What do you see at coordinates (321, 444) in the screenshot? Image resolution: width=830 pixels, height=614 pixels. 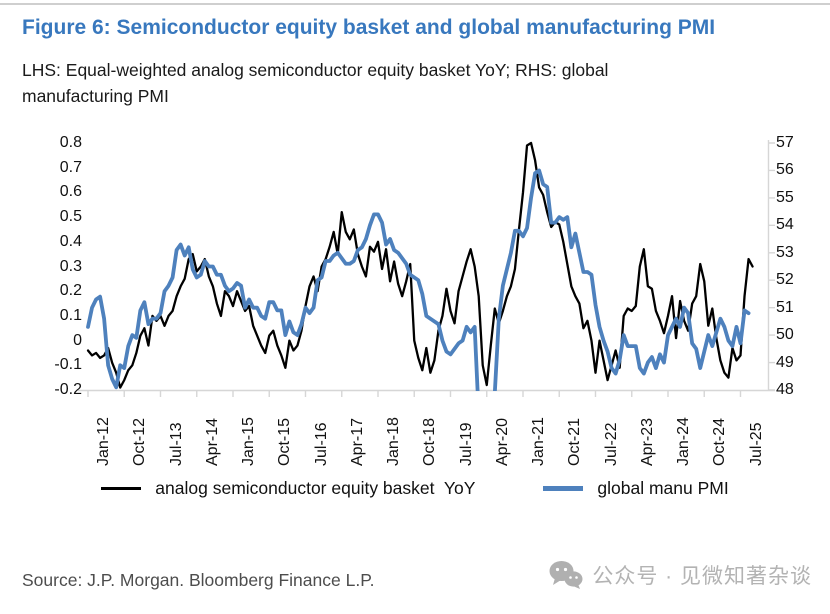 I see `x-axis-tick-label: Jul-16` at bounding box center [321, 444].